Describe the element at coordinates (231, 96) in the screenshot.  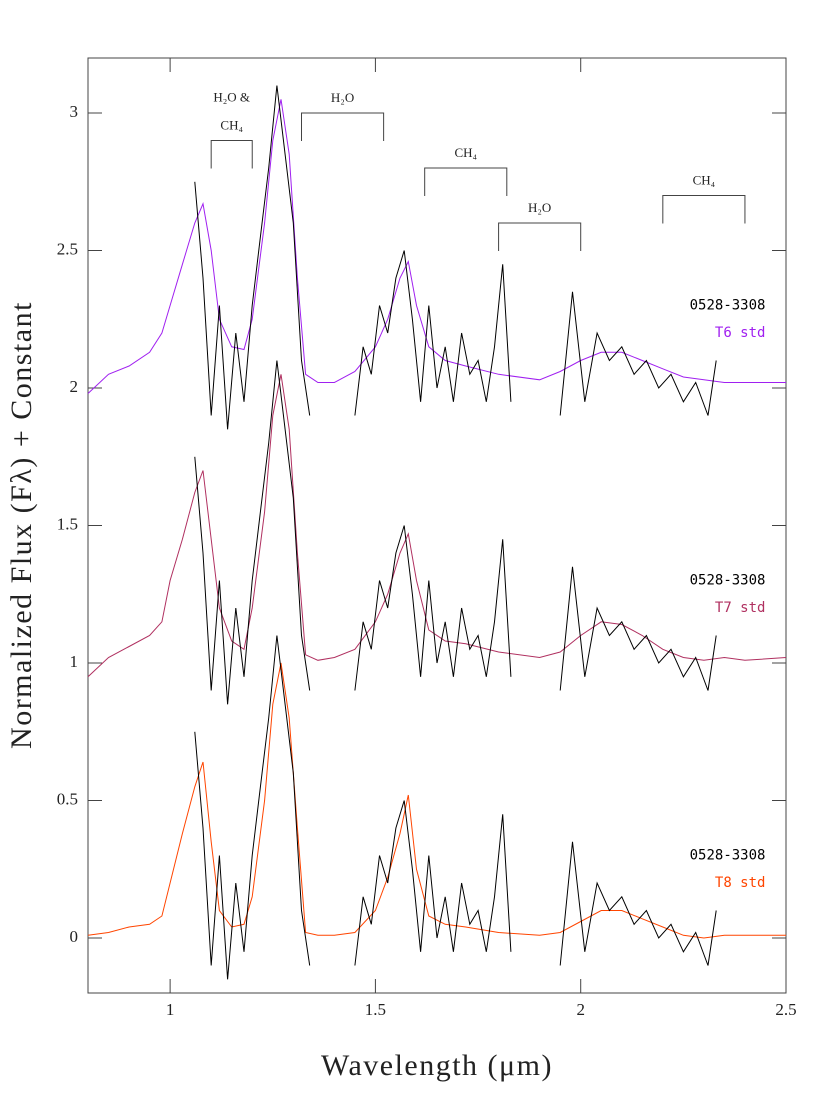
I see `band-label: H₂O &` at that location.